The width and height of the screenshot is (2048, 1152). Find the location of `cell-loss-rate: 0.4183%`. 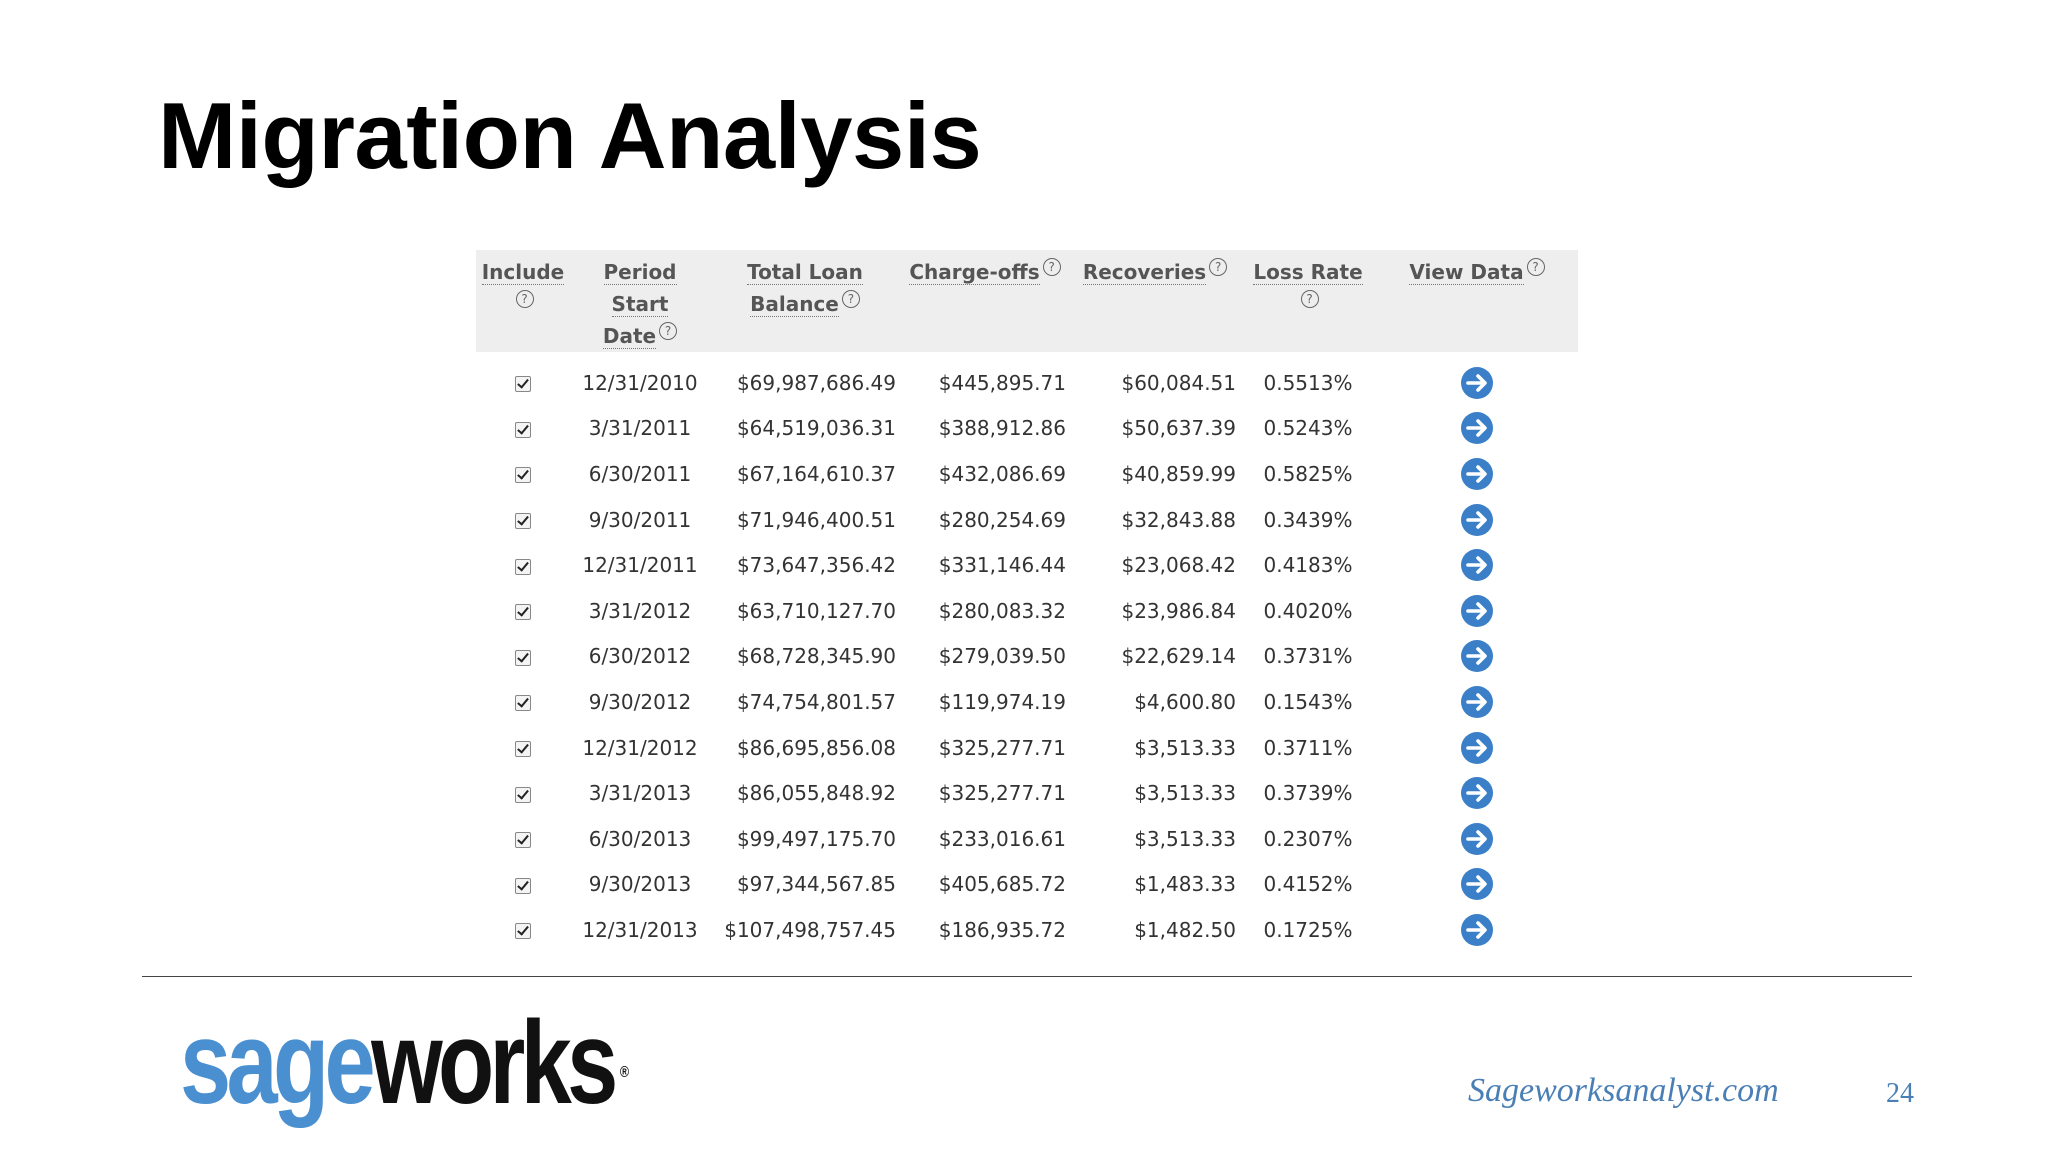

cell-loss-rate: 0.4183% is located at coordinates (1308, 565).